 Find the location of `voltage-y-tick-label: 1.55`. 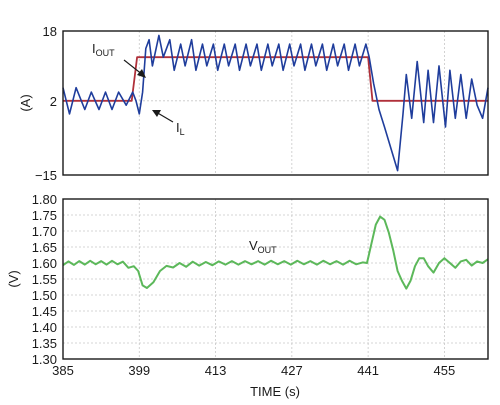

voltage-y-tick-label: 1.55 is located at coordinates (44, 279).